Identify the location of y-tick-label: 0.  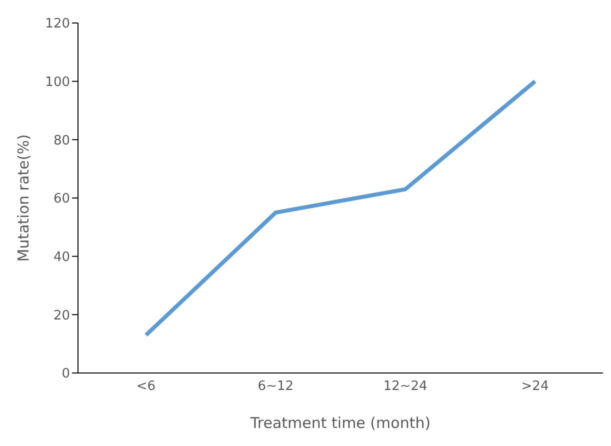
(66, 374).